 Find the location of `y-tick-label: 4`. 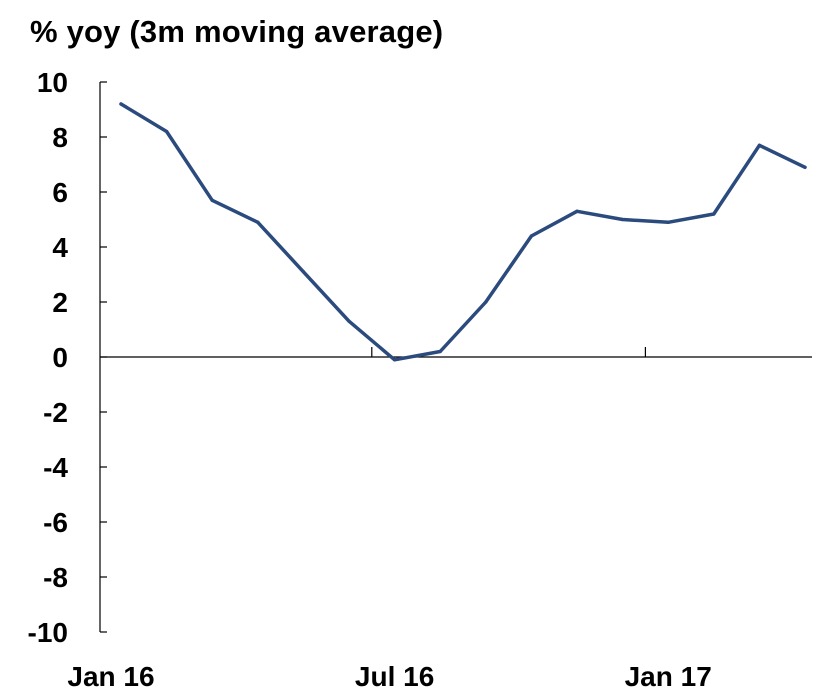

y-tick-label: 4 is located at coordinates (60, 247).